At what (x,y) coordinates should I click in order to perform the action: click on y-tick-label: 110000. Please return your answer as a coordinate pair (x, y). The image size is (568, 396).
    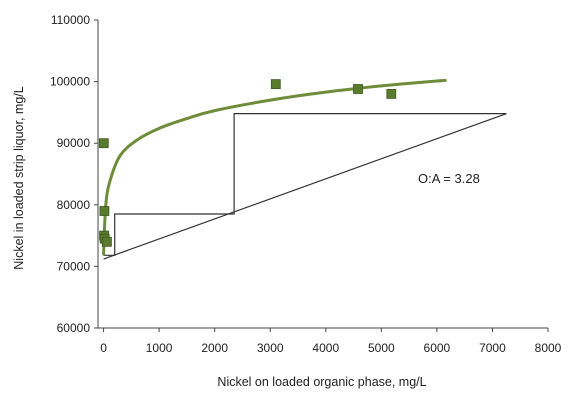
    Looking at the image, I should click on (70, 20).